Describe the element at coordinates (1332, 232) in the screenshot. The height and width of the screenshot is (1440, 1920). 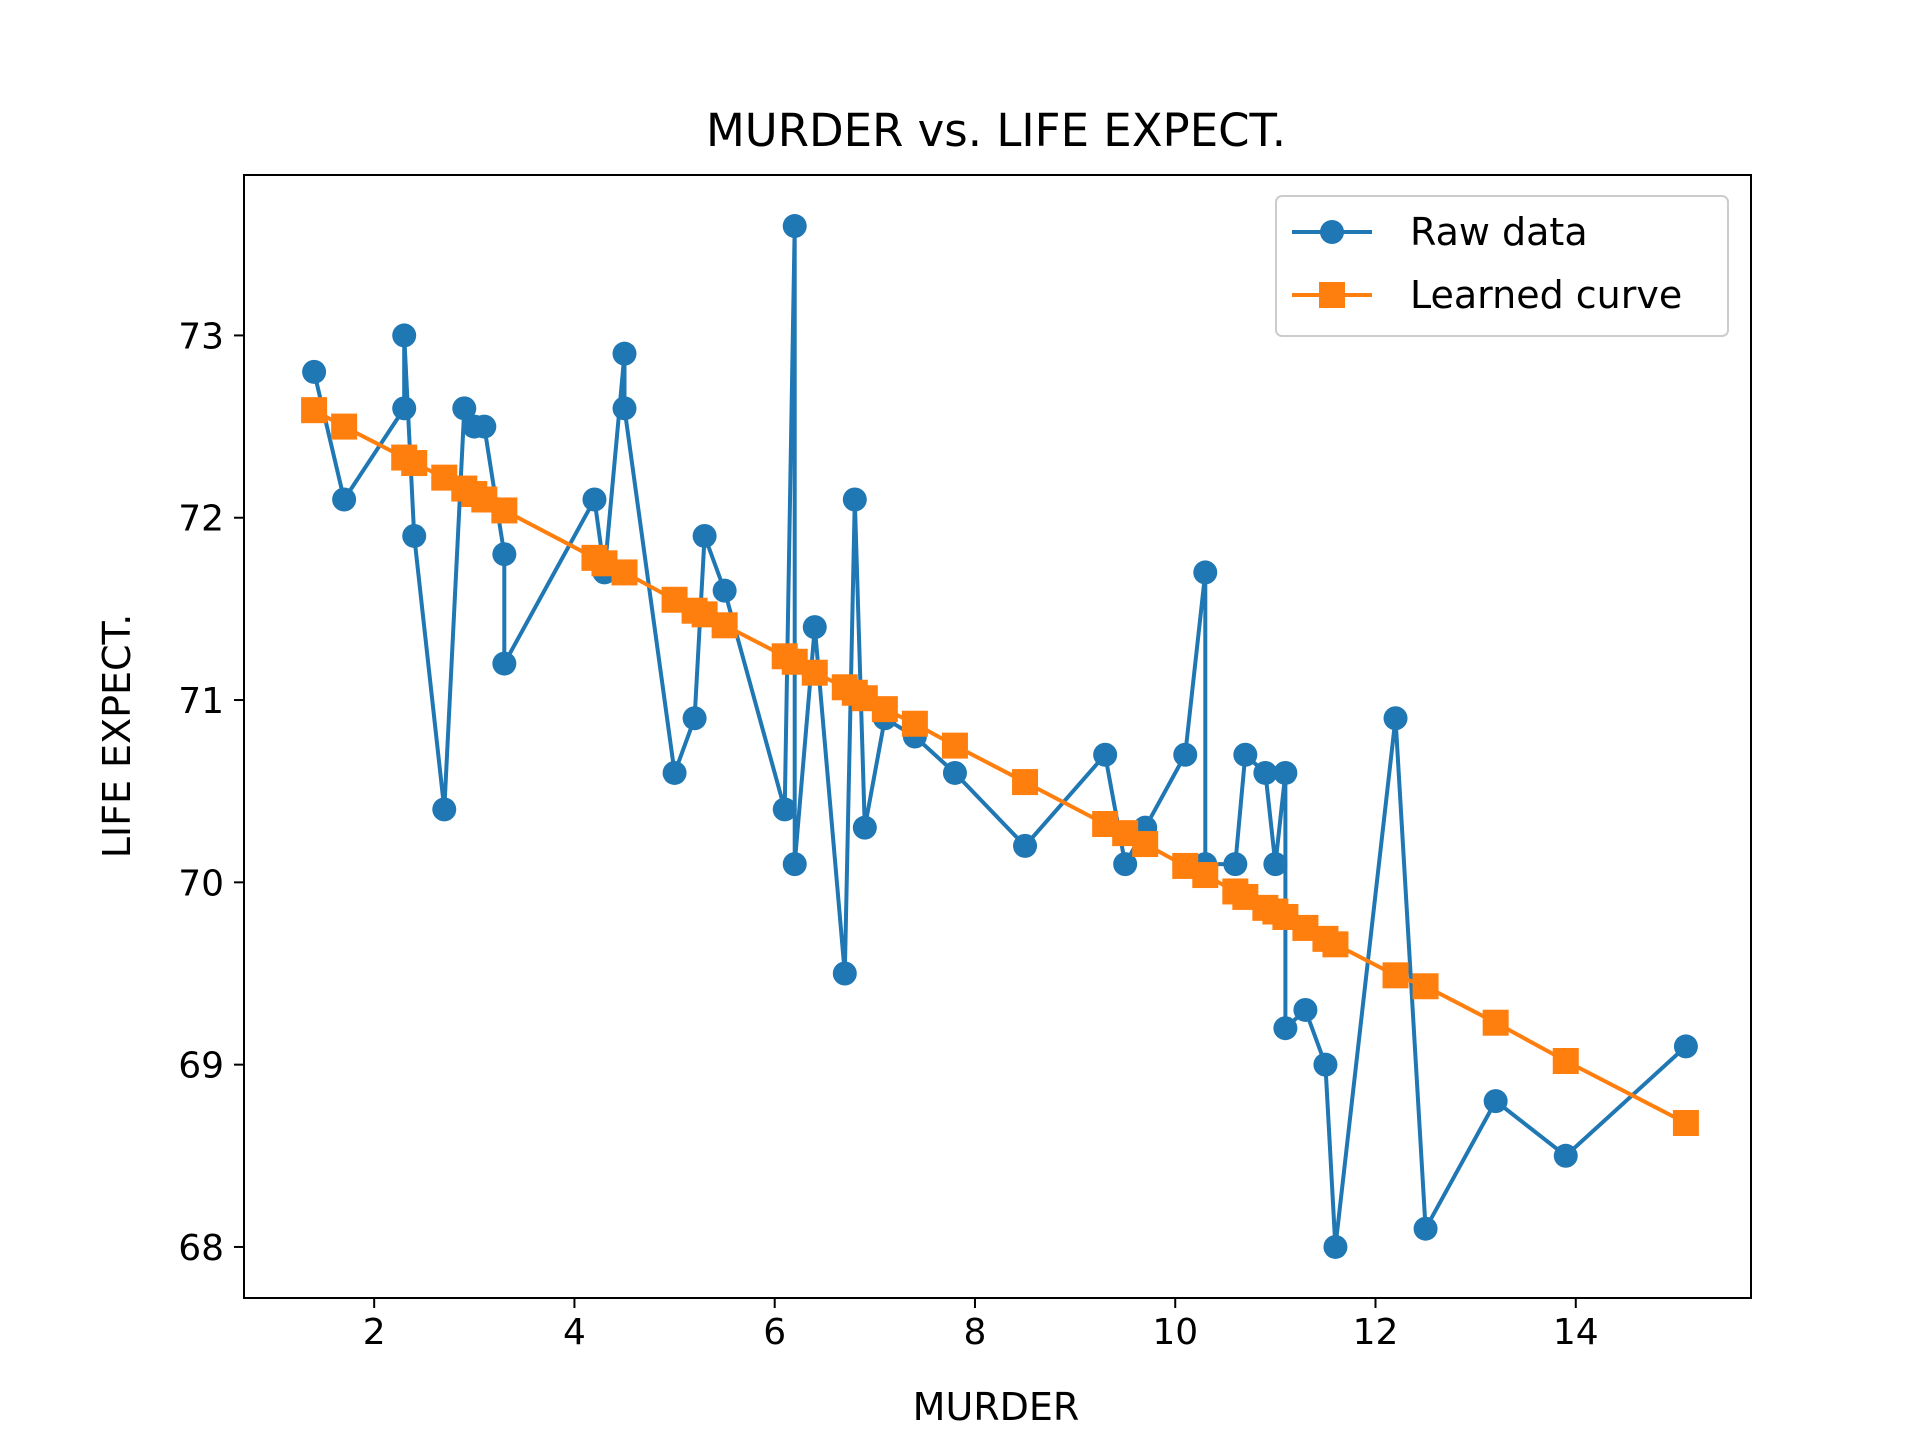
I see `legend-raw-data-marker` at that location.